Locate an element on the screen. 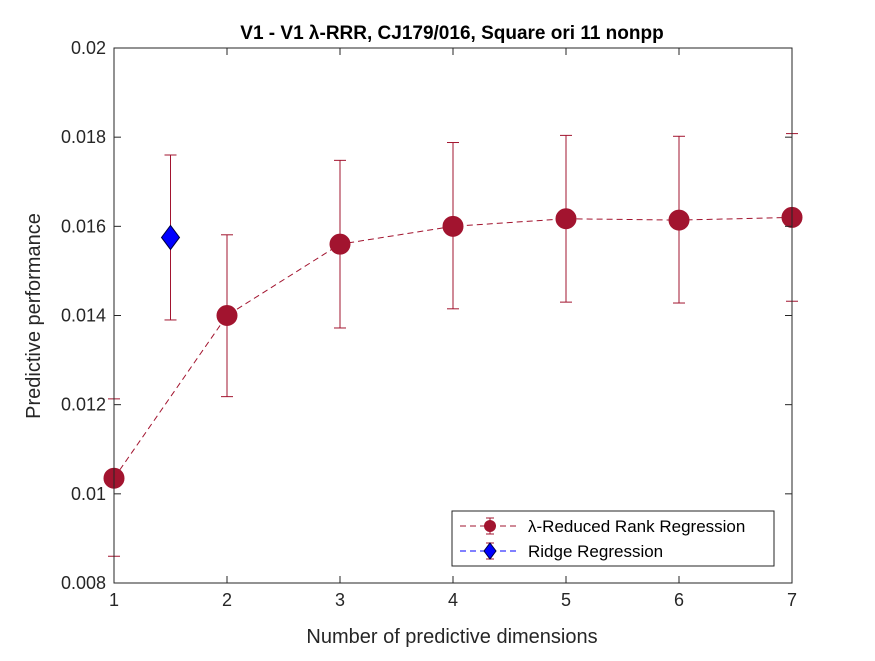 The image size is (875, 661). y-tick-label: 0.016 is located at coordinates (83, 226).